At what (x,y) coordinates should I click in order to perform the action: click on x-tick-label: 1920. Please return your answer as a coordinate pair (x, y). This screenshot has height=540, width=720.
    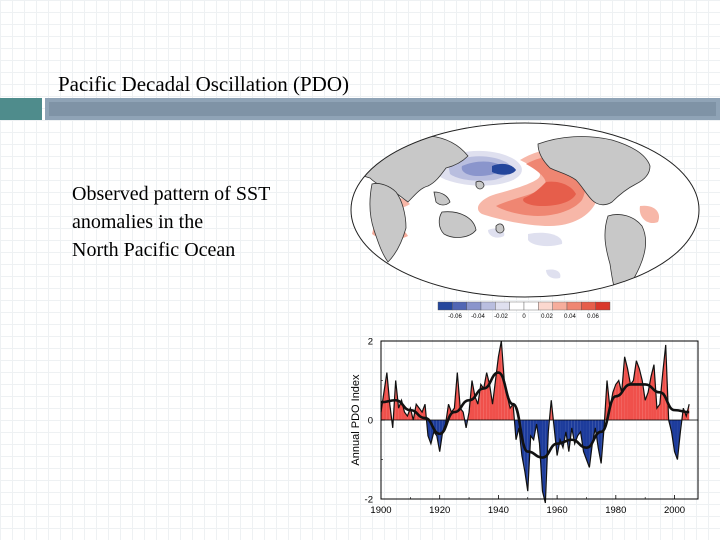
    Looking at the image, I should click on (439, 510).